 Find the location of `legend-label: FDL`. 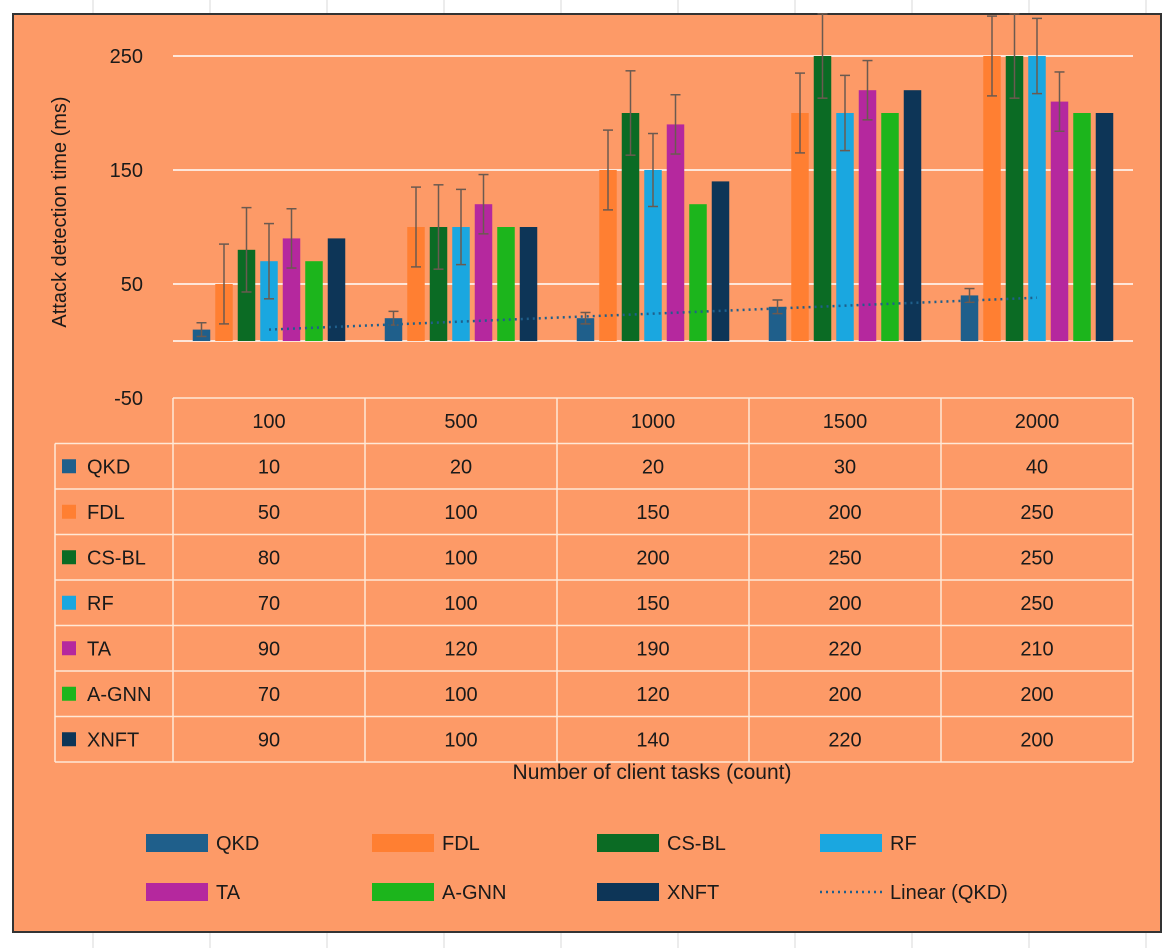

legend-label: FDL is located at coordinates (461, 844).